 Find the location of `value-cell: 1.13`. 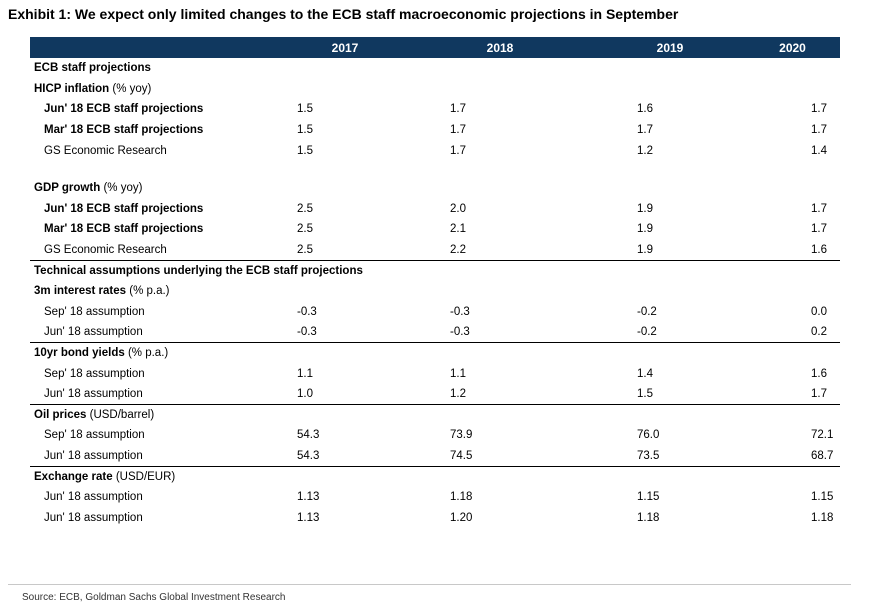

value-cell: 1.13 is located at coordinates (308, 517).